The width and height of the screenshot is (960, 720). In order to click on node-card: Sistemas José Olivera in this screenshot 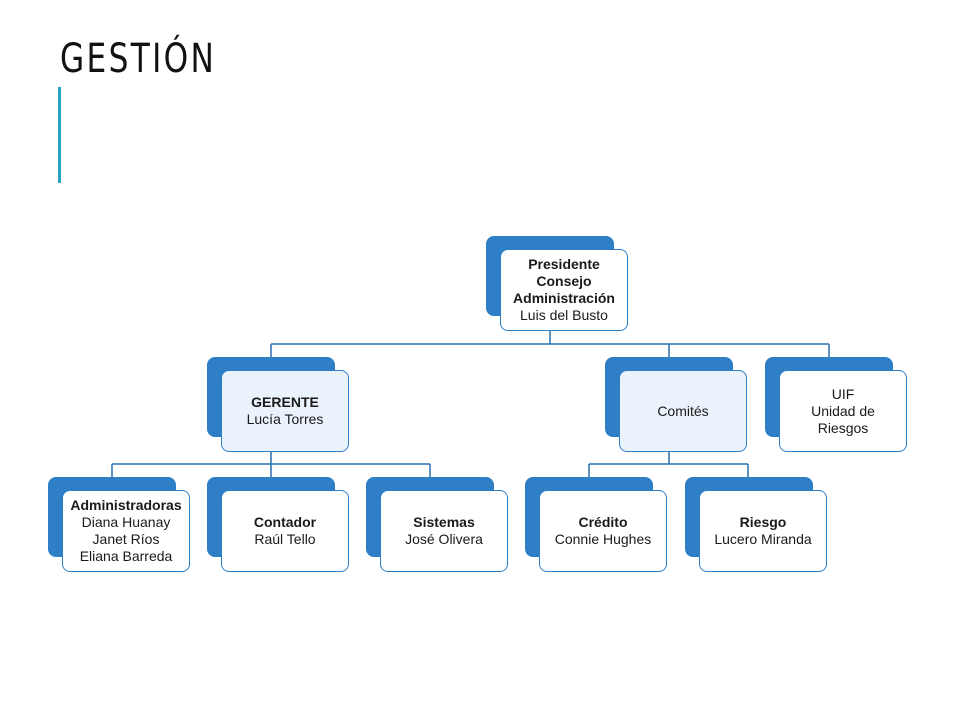, I will do `click(444, 531)`.